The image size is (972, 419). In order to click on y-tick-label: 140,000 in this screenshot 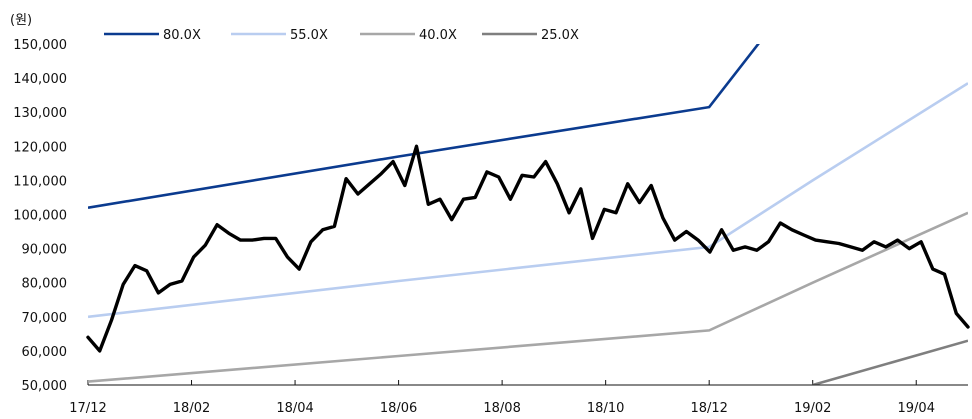, I will do `click(40, 79)`.